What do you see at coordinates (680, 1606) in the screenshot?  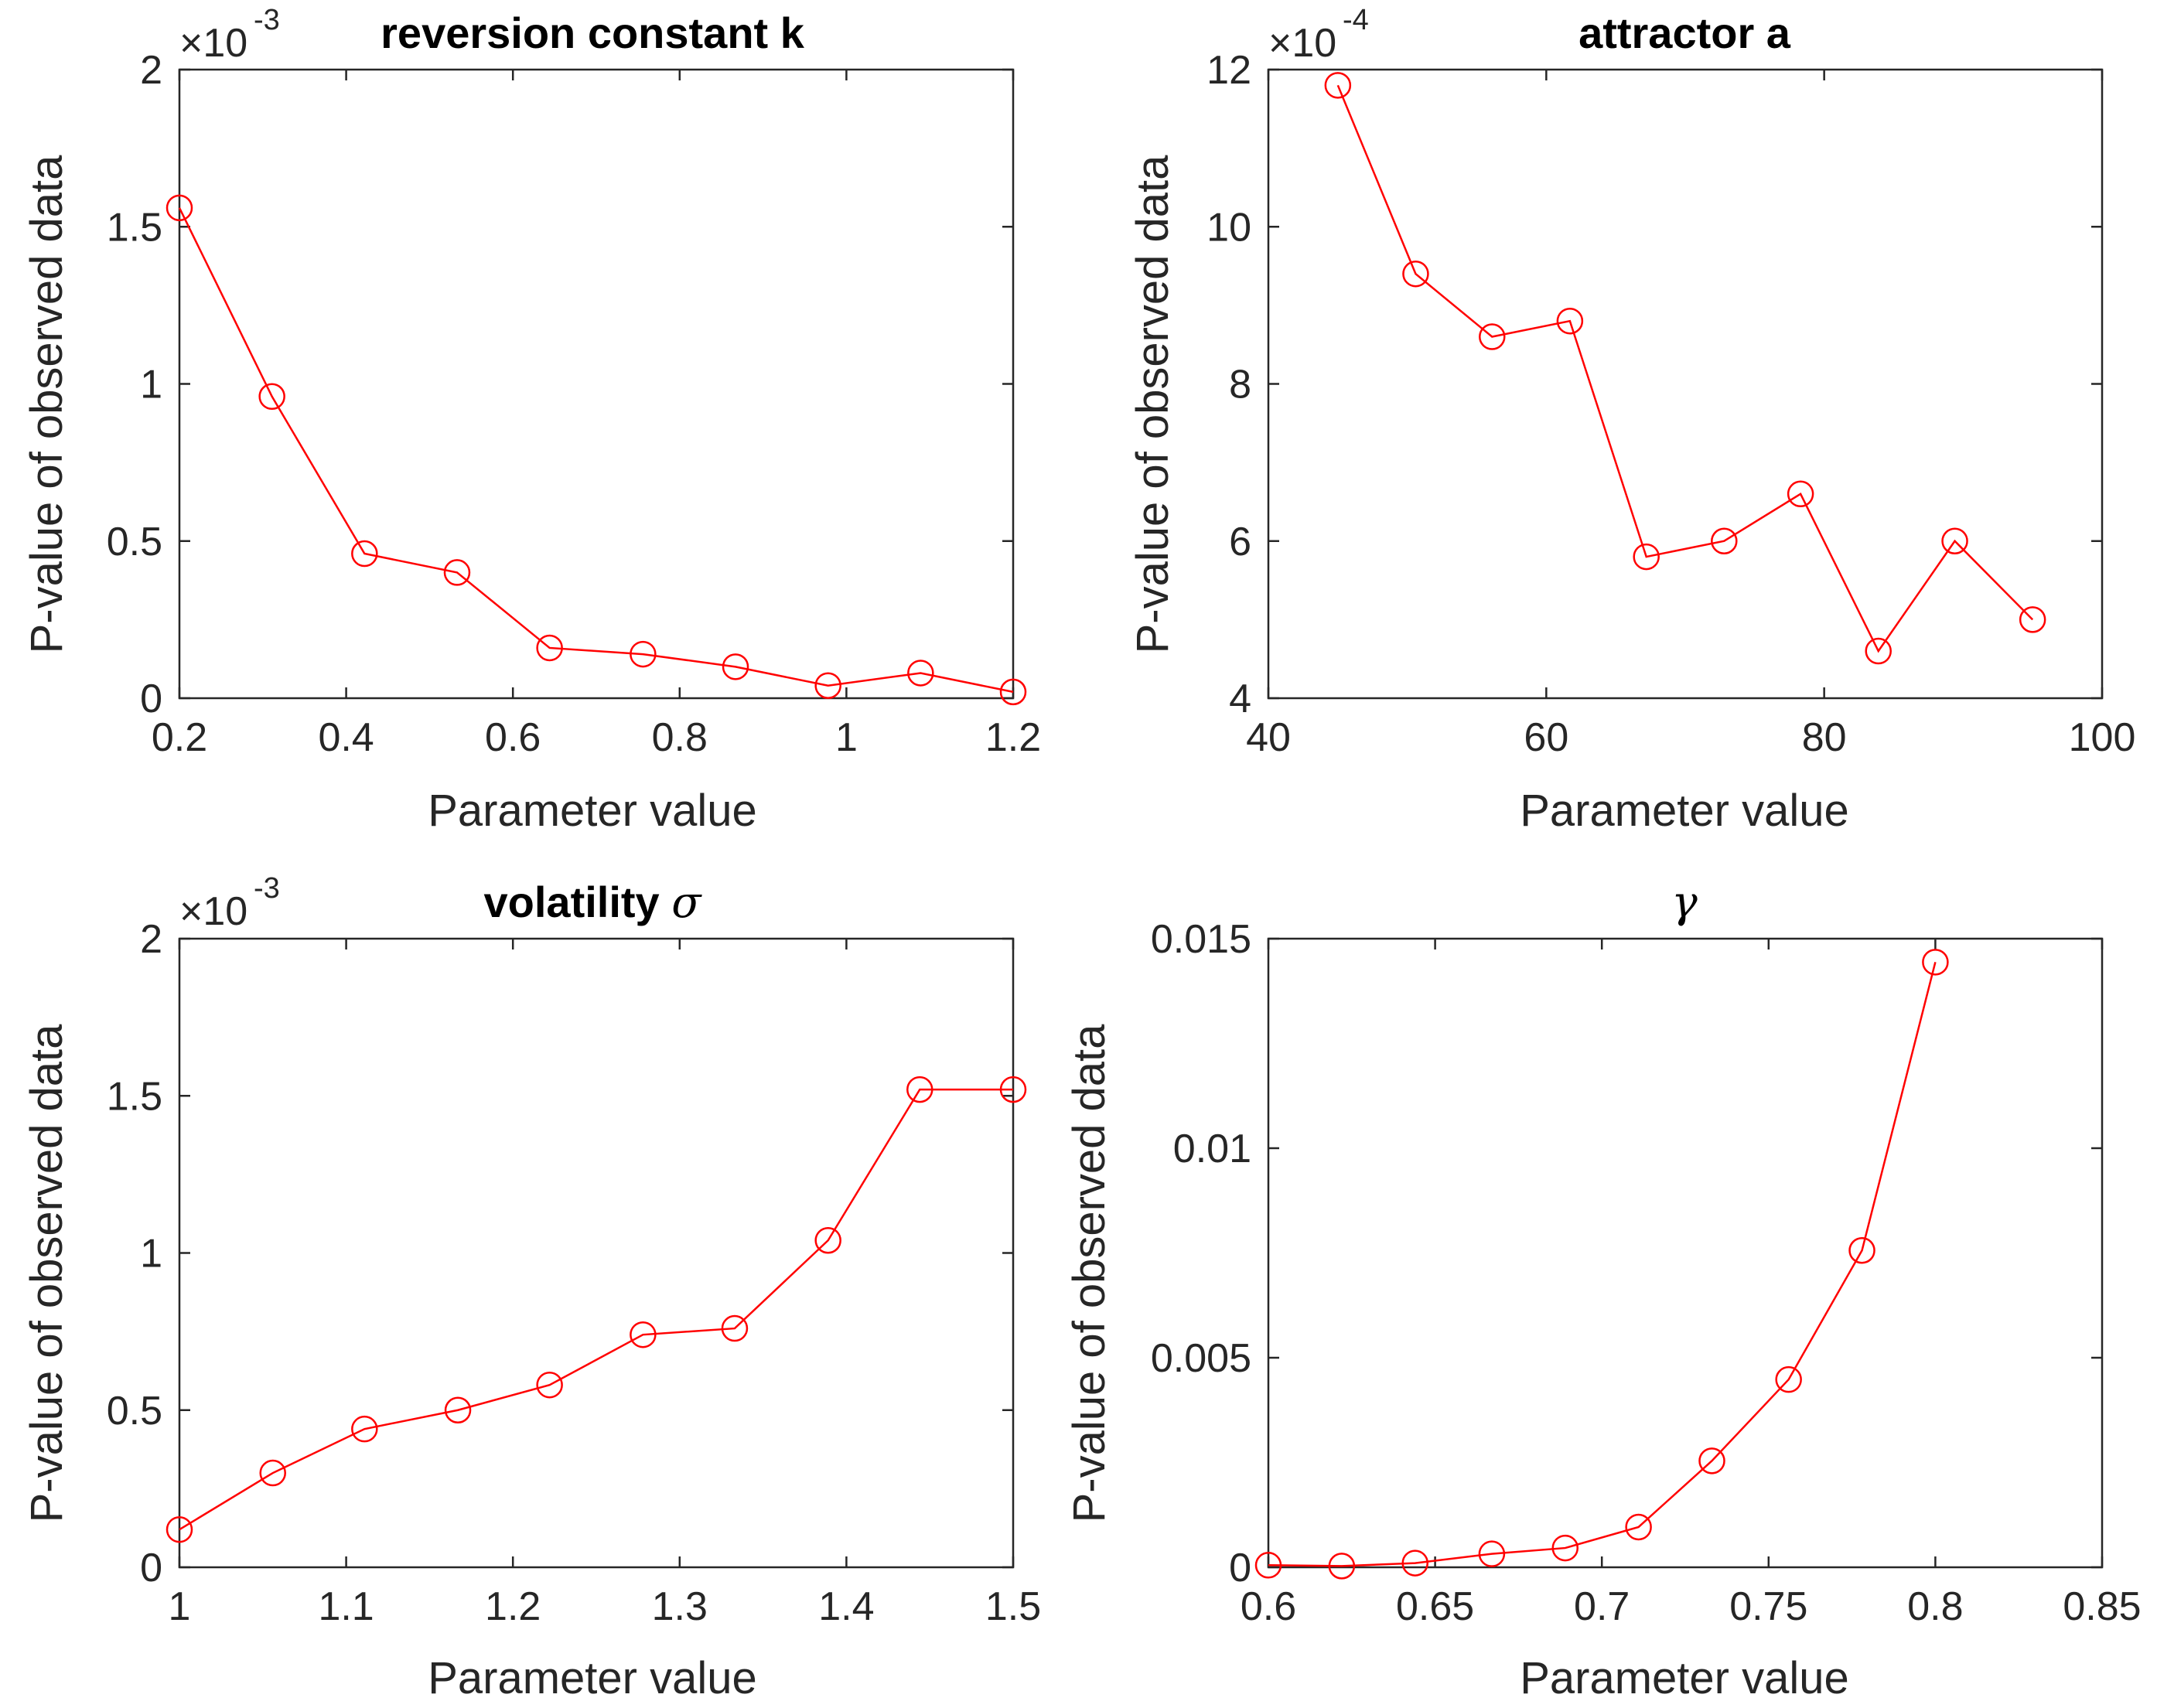 I see `x-tick-label: 1.3` at bounding box center [680, 1606].